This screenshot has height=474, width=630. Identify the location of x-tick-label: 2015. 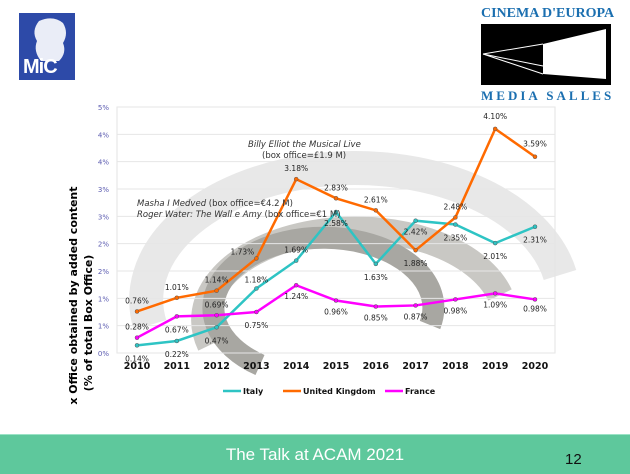
(336, 366).